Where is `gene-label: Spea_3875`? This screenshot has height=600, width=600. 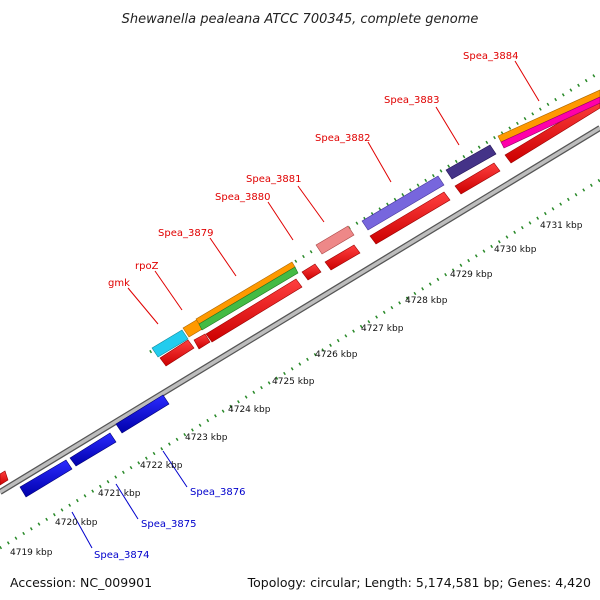 gene-label: Spea_3875 is located at coordinates (168, 524).